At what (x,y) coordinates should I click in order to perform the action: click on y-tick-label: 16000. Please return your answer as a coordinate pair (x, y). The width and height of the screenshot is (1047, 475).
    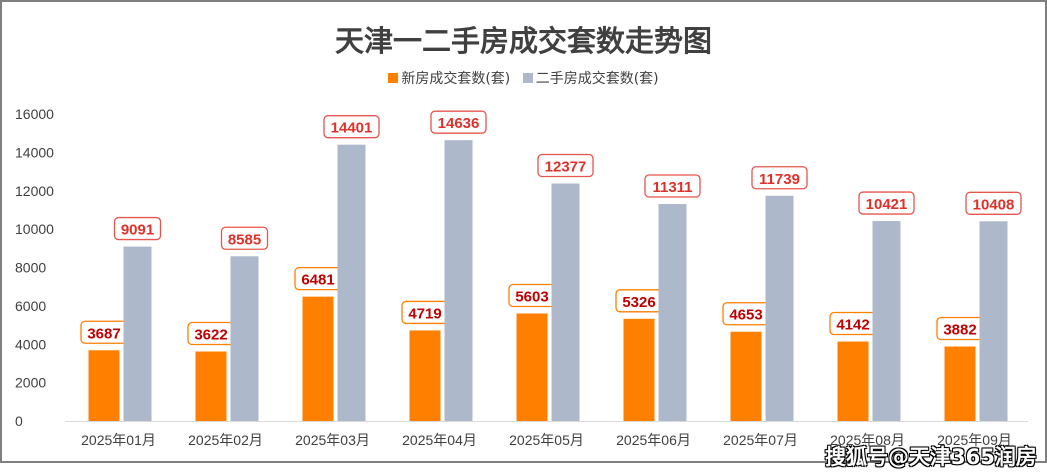
    Looking at the image, I should click on (34, 114).